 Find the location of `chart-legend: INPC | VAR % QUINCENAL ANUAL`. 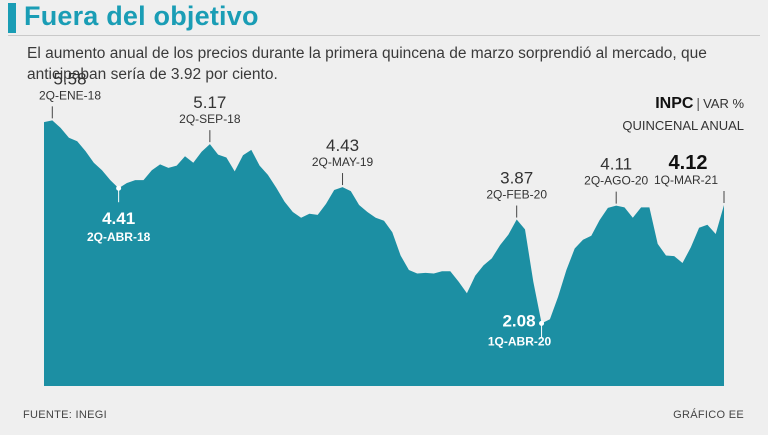

chart-legend: INPC | VAR % QUINCENAL ANUAL is located at coordinates (683, 114).